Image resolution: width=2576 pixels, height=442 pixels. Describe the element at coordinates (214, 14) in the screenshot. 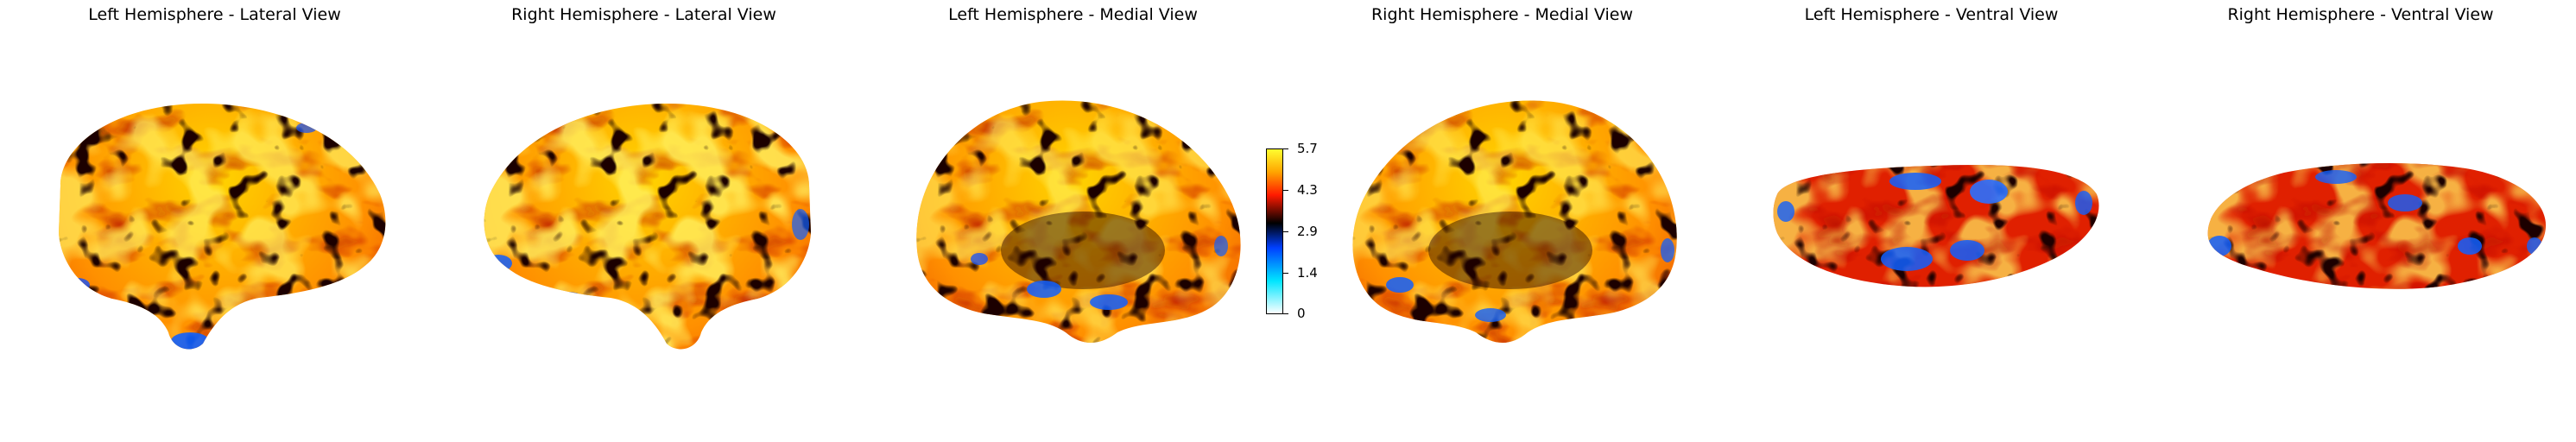

I see `panel-title: Left Hemisphere - Lateral View` at that location.